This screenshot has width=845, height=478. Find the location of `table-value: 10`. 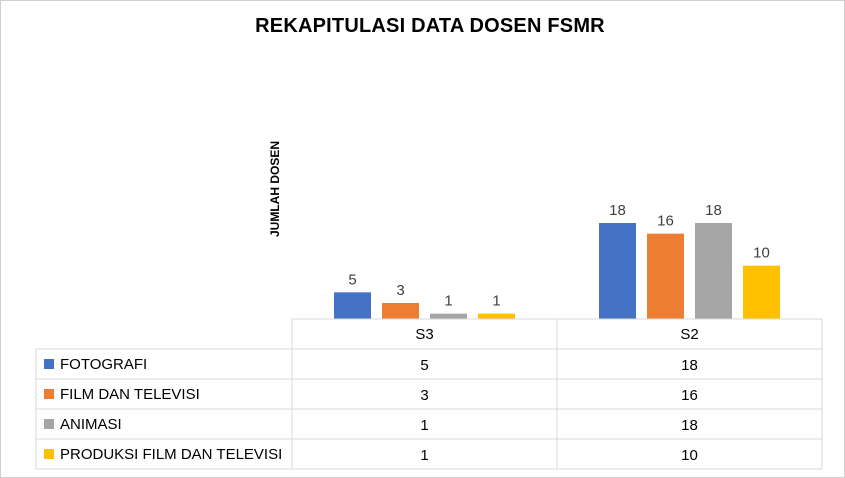

table-value: 10 is located at coordinates (689, 455).